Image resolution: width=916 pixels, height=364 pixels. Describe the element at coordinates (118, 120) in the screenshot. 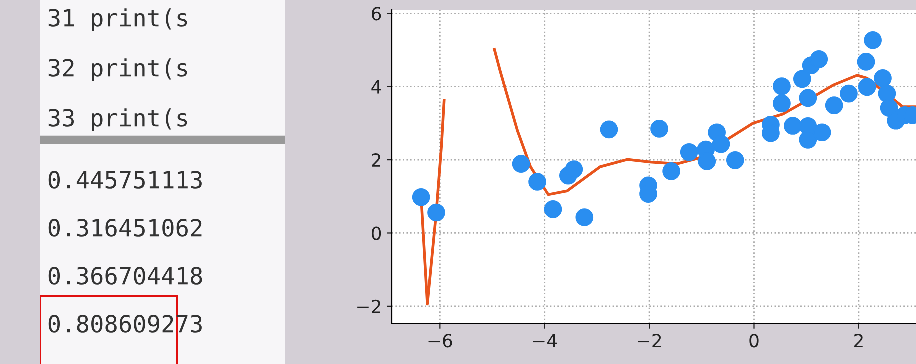

I see `text: 33 print(s` at that location.